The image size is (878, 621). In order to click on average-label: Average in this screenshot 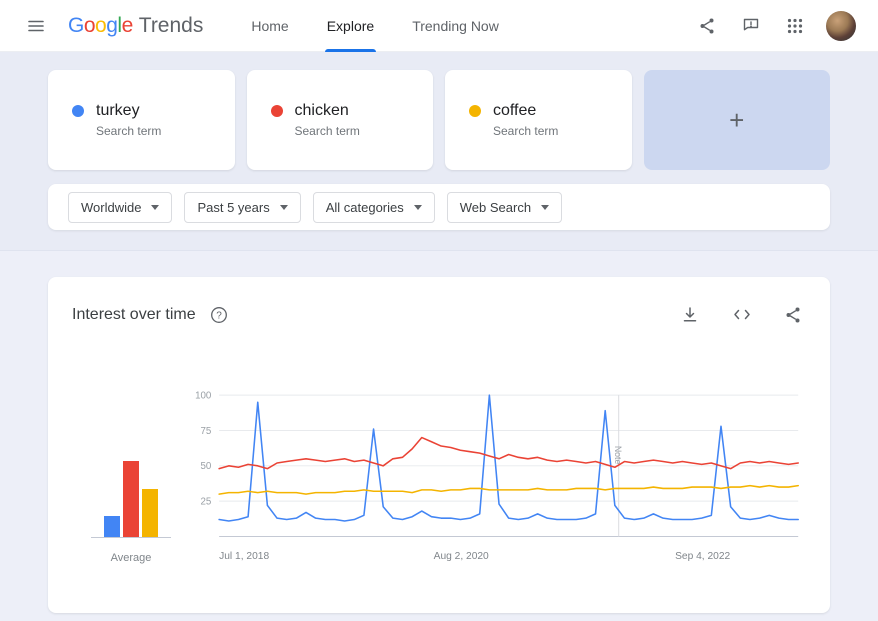, I will do `click(131, 558)`.